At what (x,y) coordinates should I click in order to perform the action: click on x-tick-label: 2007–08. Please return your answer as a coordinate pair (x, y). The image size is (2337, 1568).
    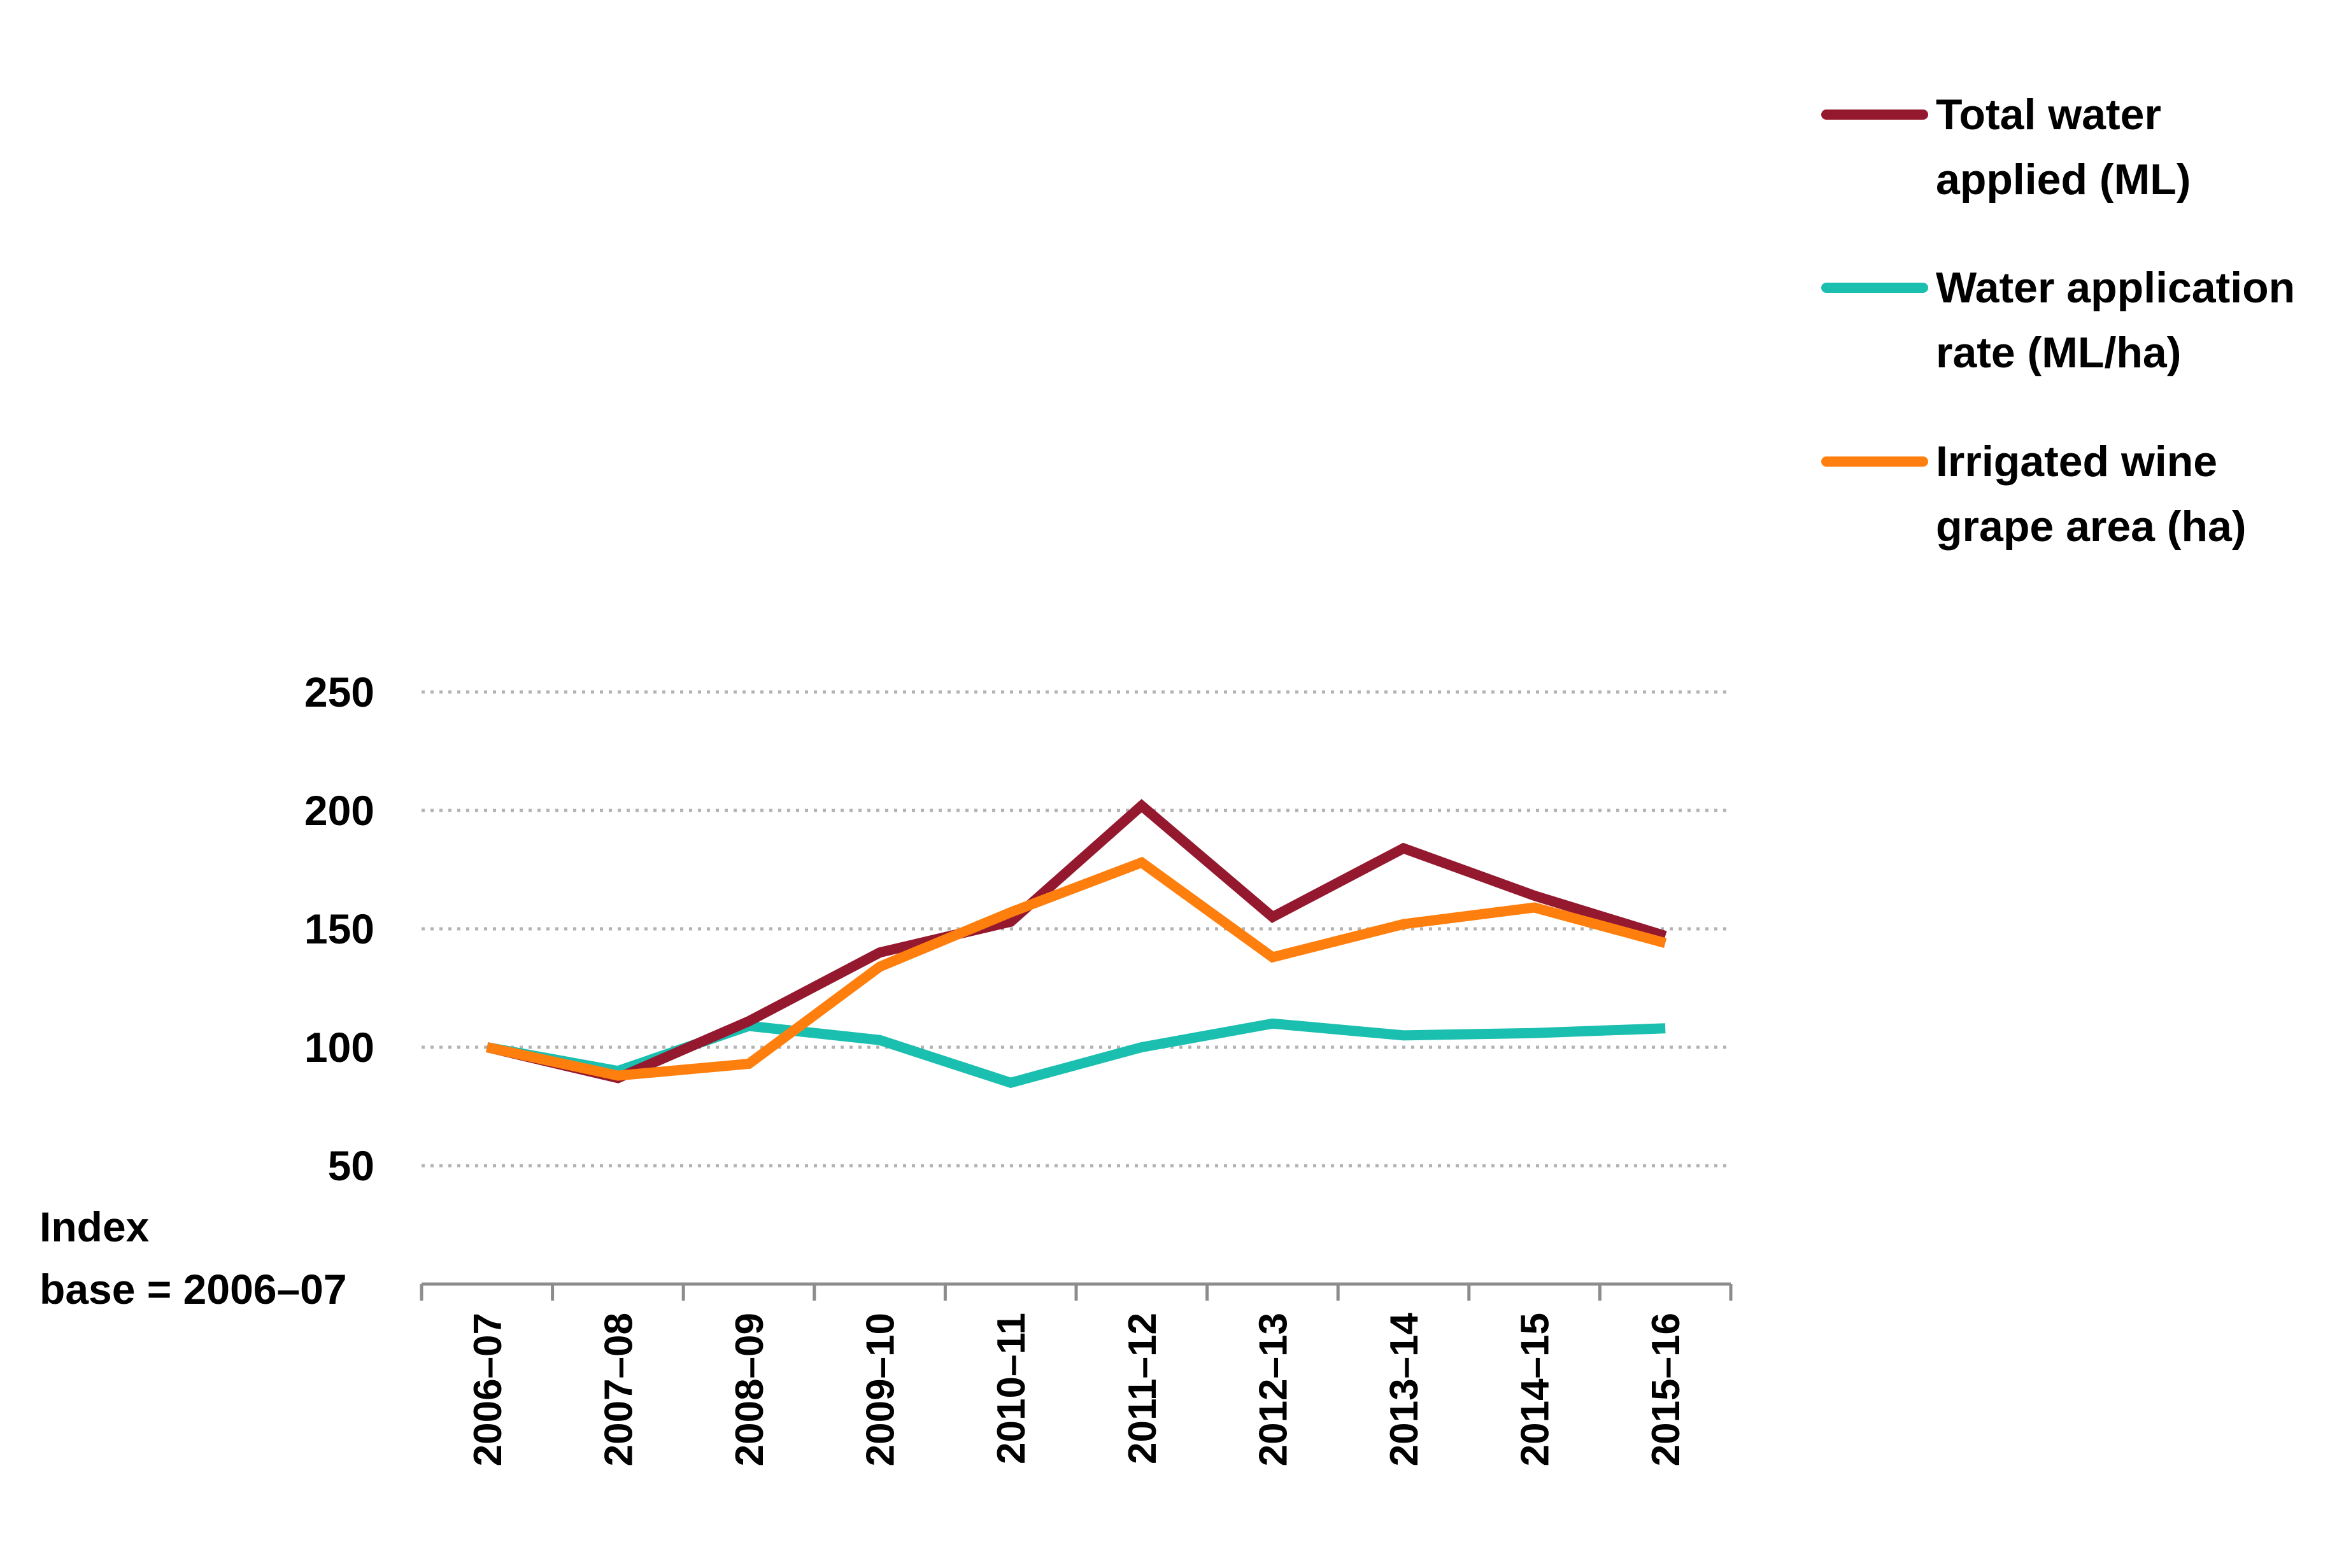
    Looking at the image, I should click on (619, 1389).